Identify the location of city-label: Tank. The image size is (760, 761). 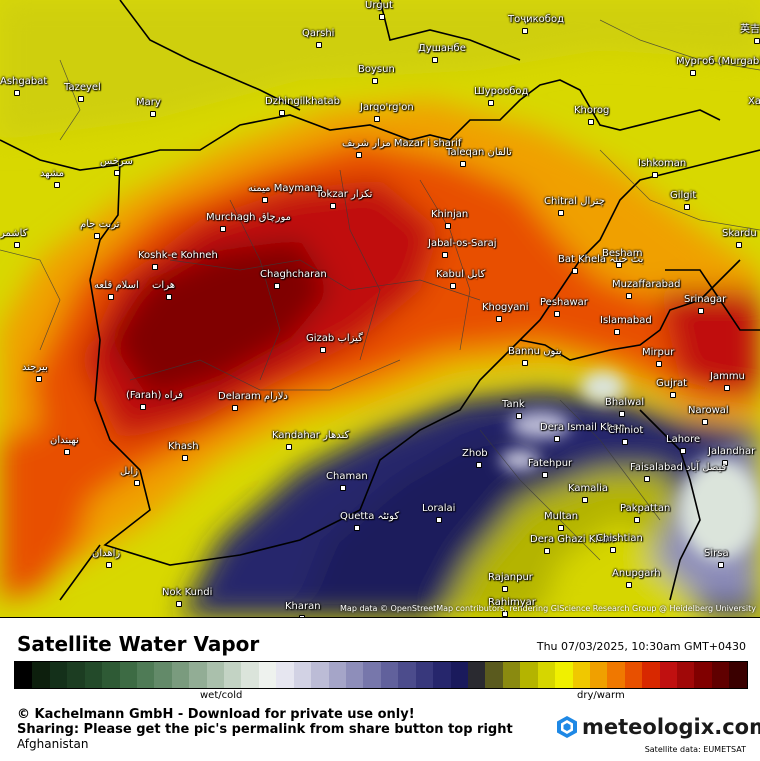
(513, 404).